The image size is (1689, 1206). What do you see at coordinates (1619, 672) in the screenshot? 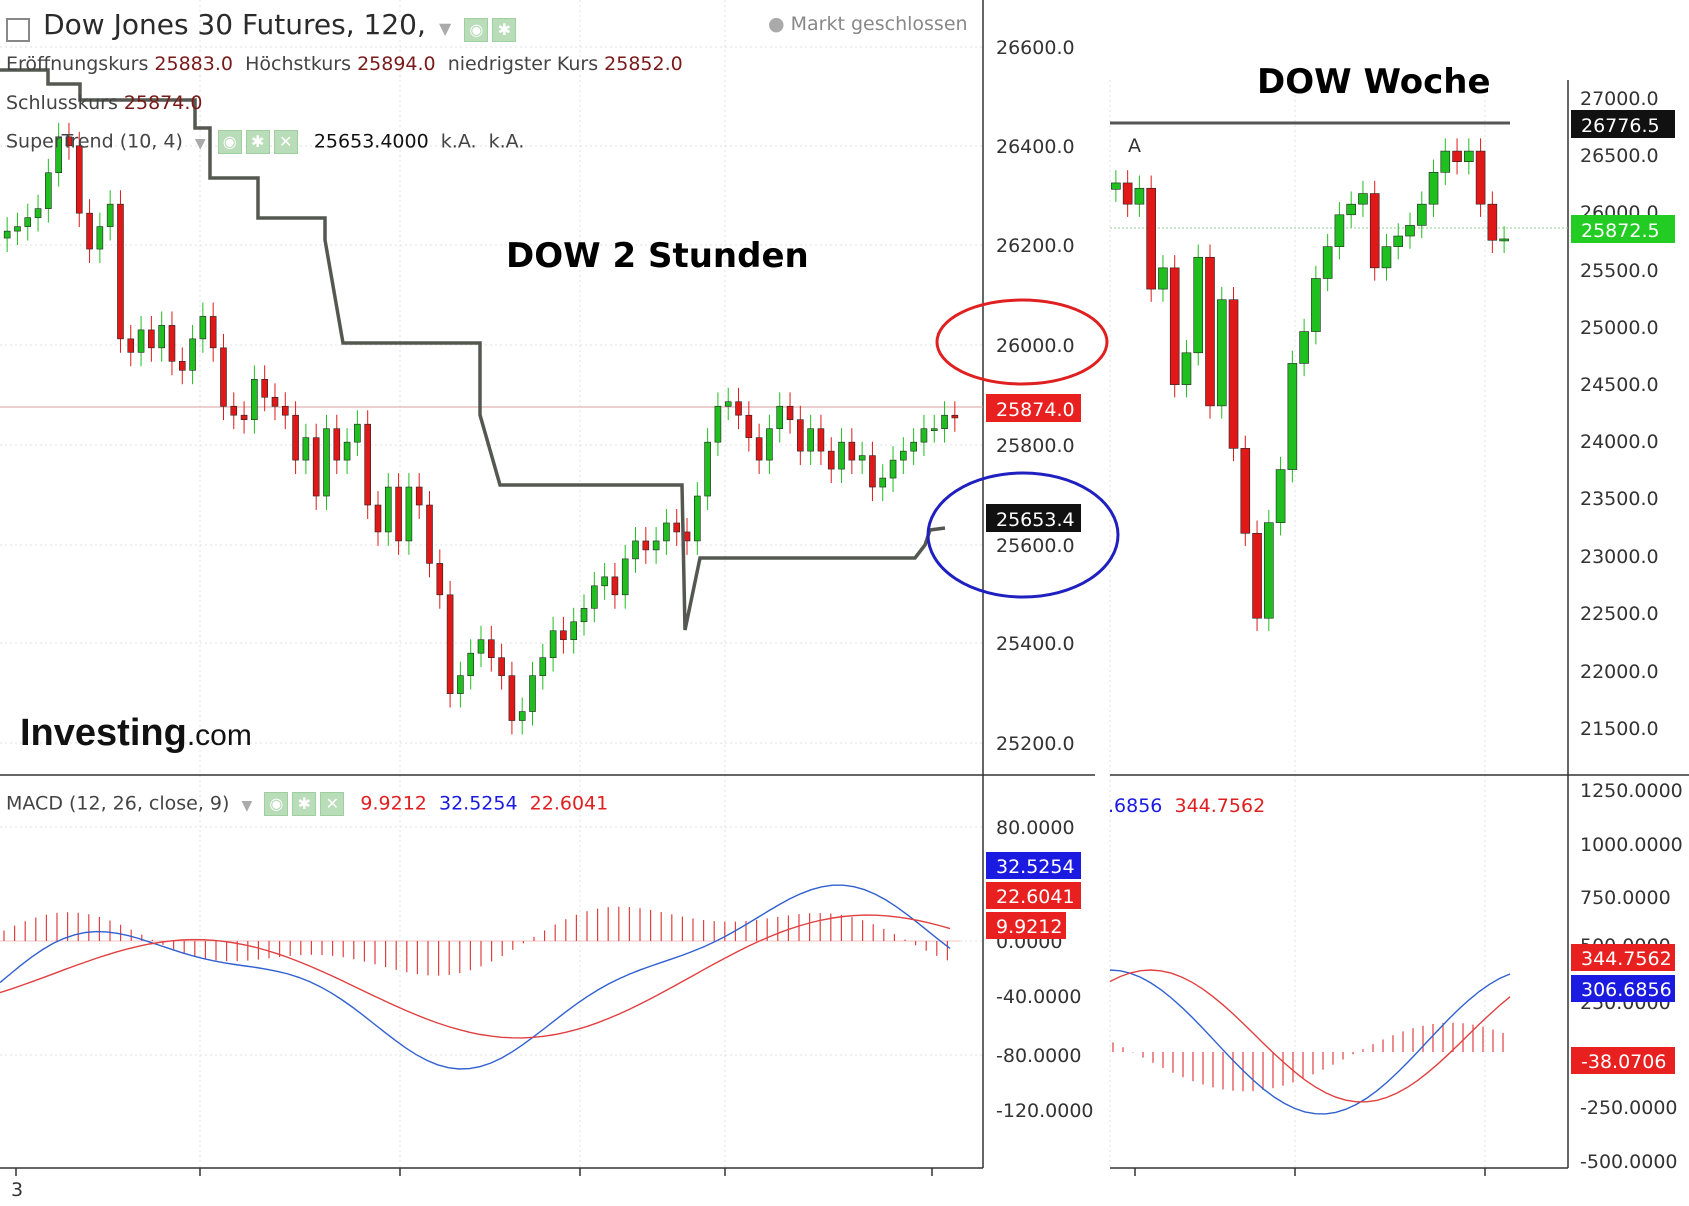
I see `svg-text: 22000.0` at bounding box center [1619, 672].